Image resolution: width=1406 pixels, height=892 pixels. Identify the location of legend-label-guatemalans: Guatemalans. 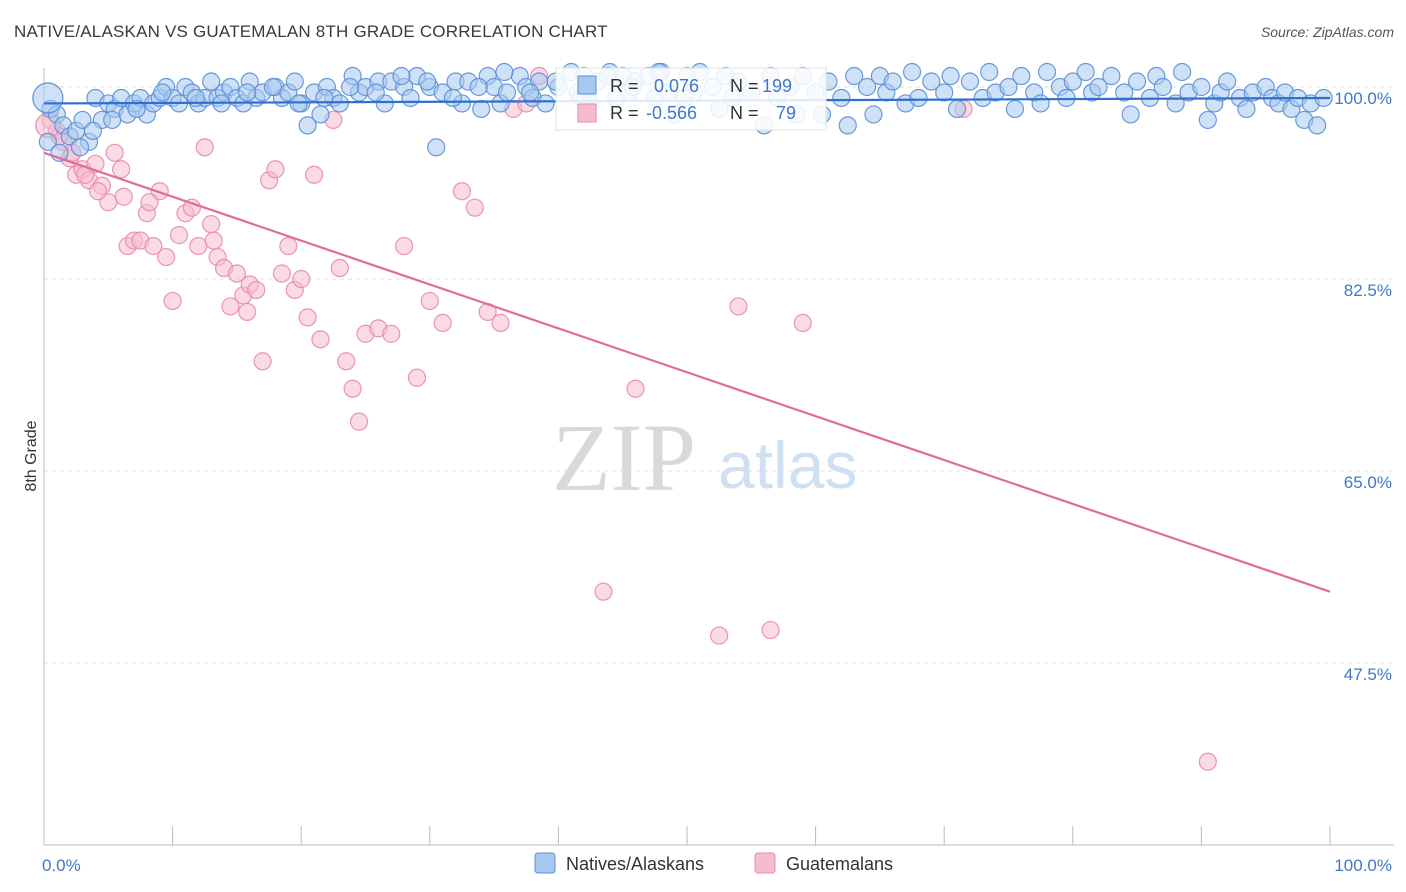
(839, 864).